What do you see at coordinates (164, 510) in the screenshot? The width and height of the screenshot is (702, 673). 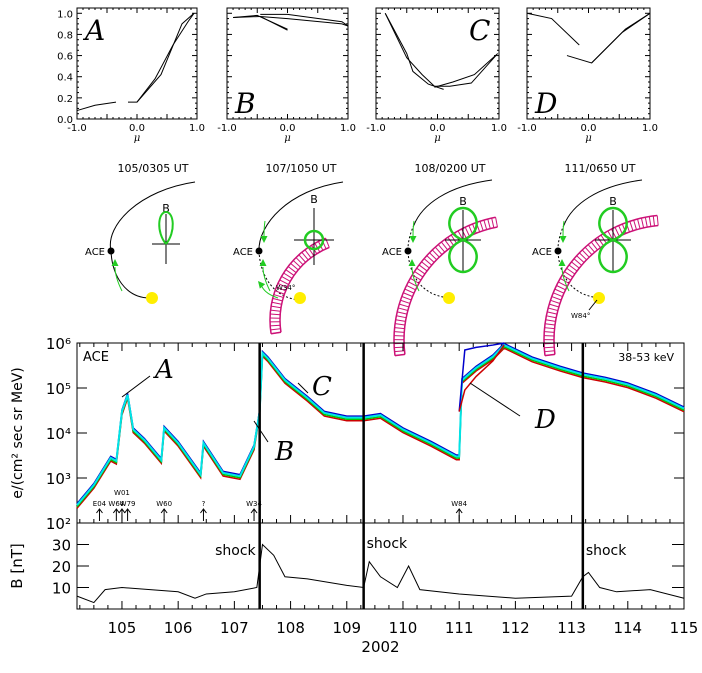 I see `event-marker: W60` at bounding box center [164, 510].